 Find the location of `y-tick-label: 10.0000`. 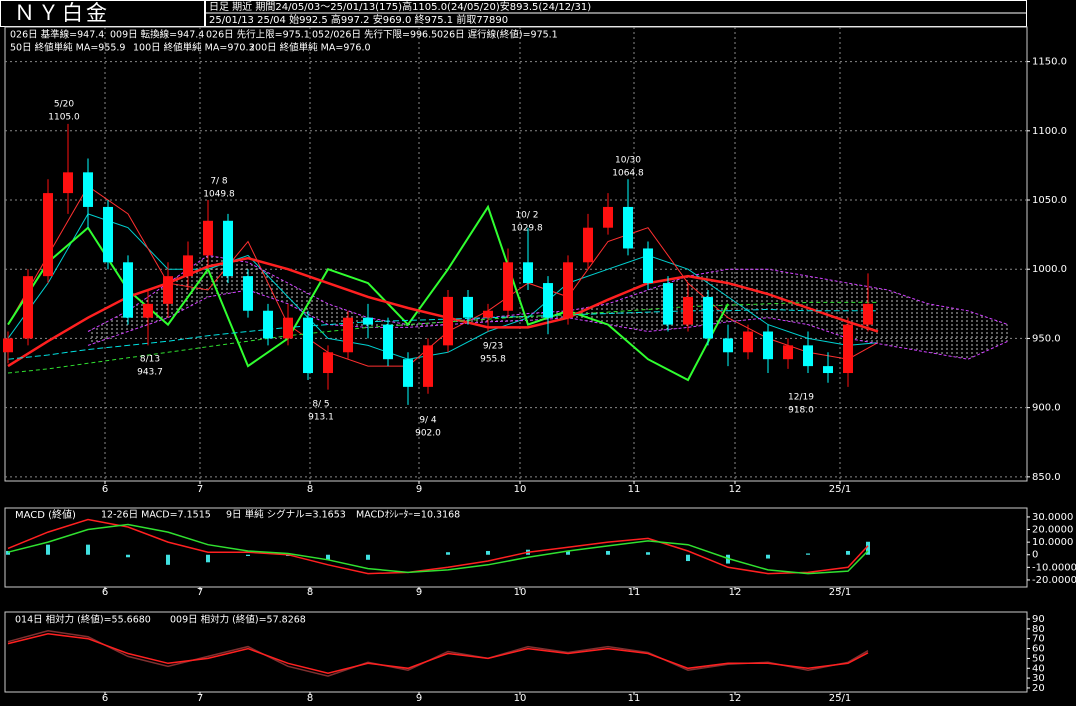

y-tick-label: 10.0000 is located at coordinates (1052, 542).